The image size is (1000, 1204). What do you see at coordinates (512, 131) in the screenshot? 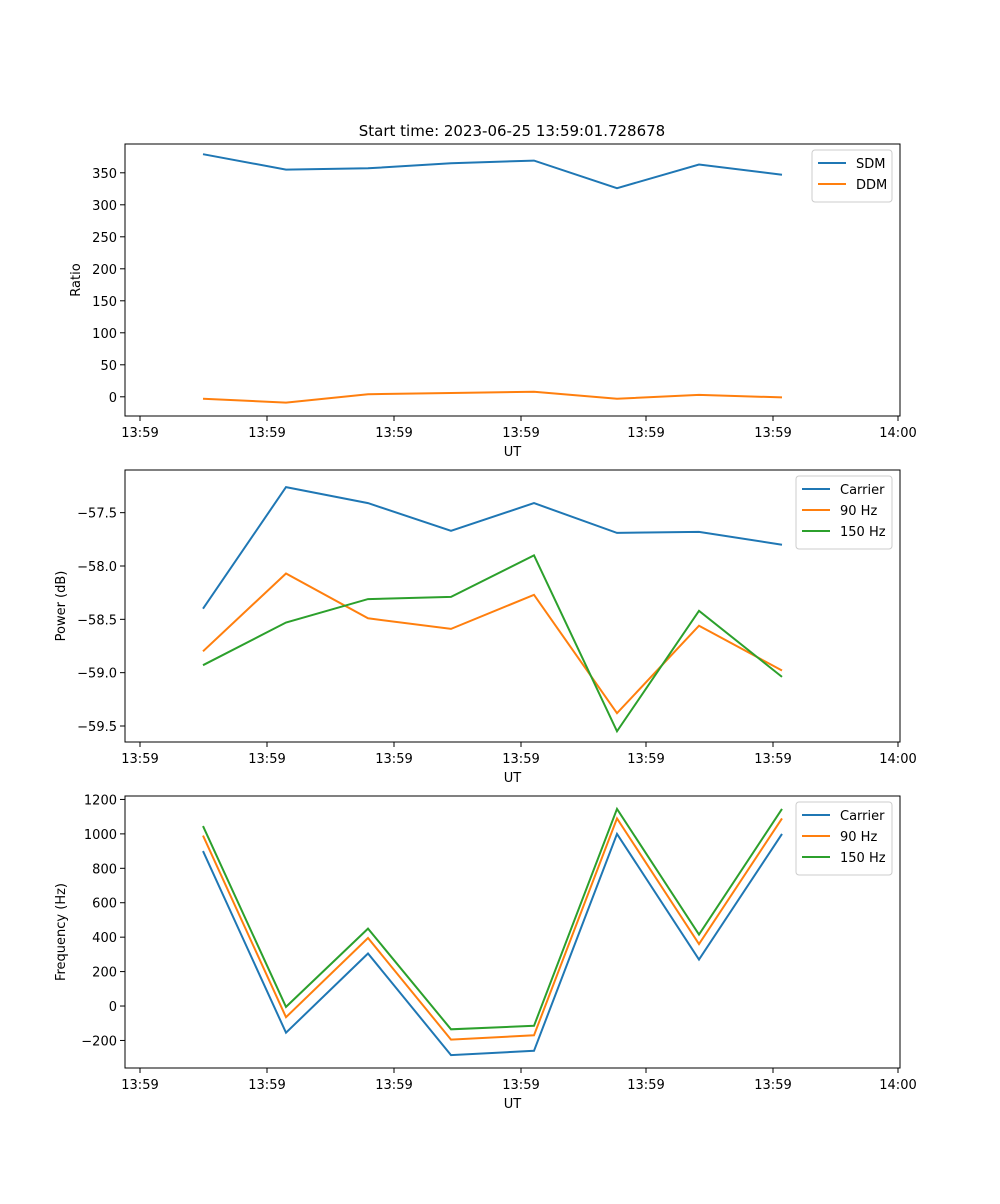
I see `figure-title: Start time: 2023-06-25 13:59:01.728678` at bounding box center [512, 131].